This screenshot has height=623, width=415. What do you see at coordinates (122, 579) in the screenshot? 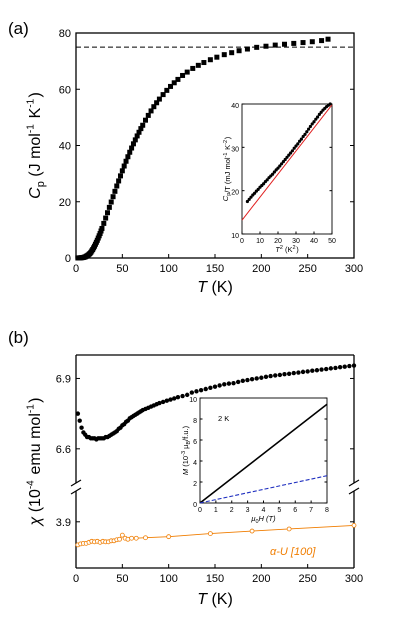
I see `x-axis-tick-label: 50` at bounding box center [122, 579].